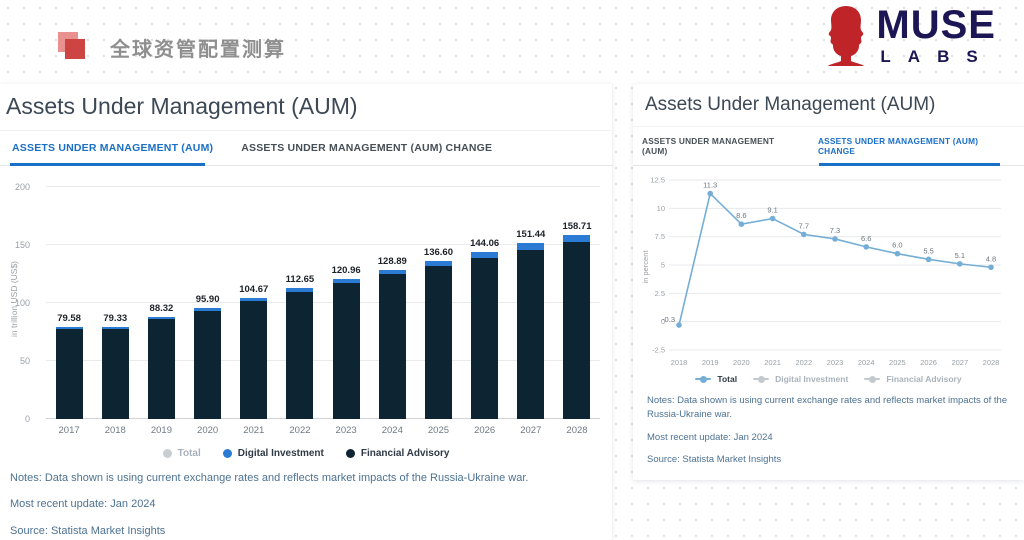  Describe the element at coordinates (772, 218) in the screenshot. I see `data-point-2021` at that location.